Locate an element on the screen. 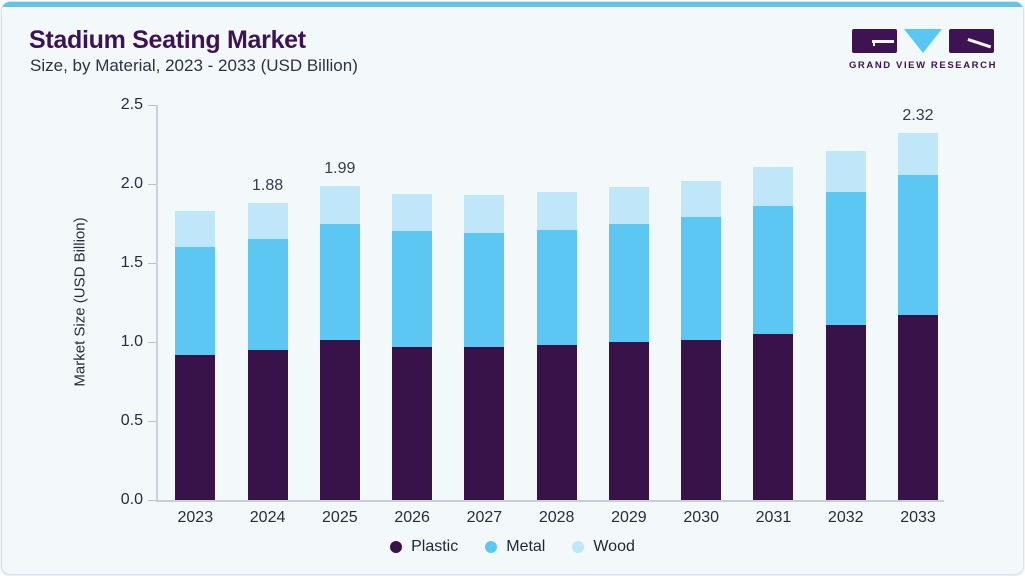  stacked-bar-2023 is located at coordinates (195, 355).